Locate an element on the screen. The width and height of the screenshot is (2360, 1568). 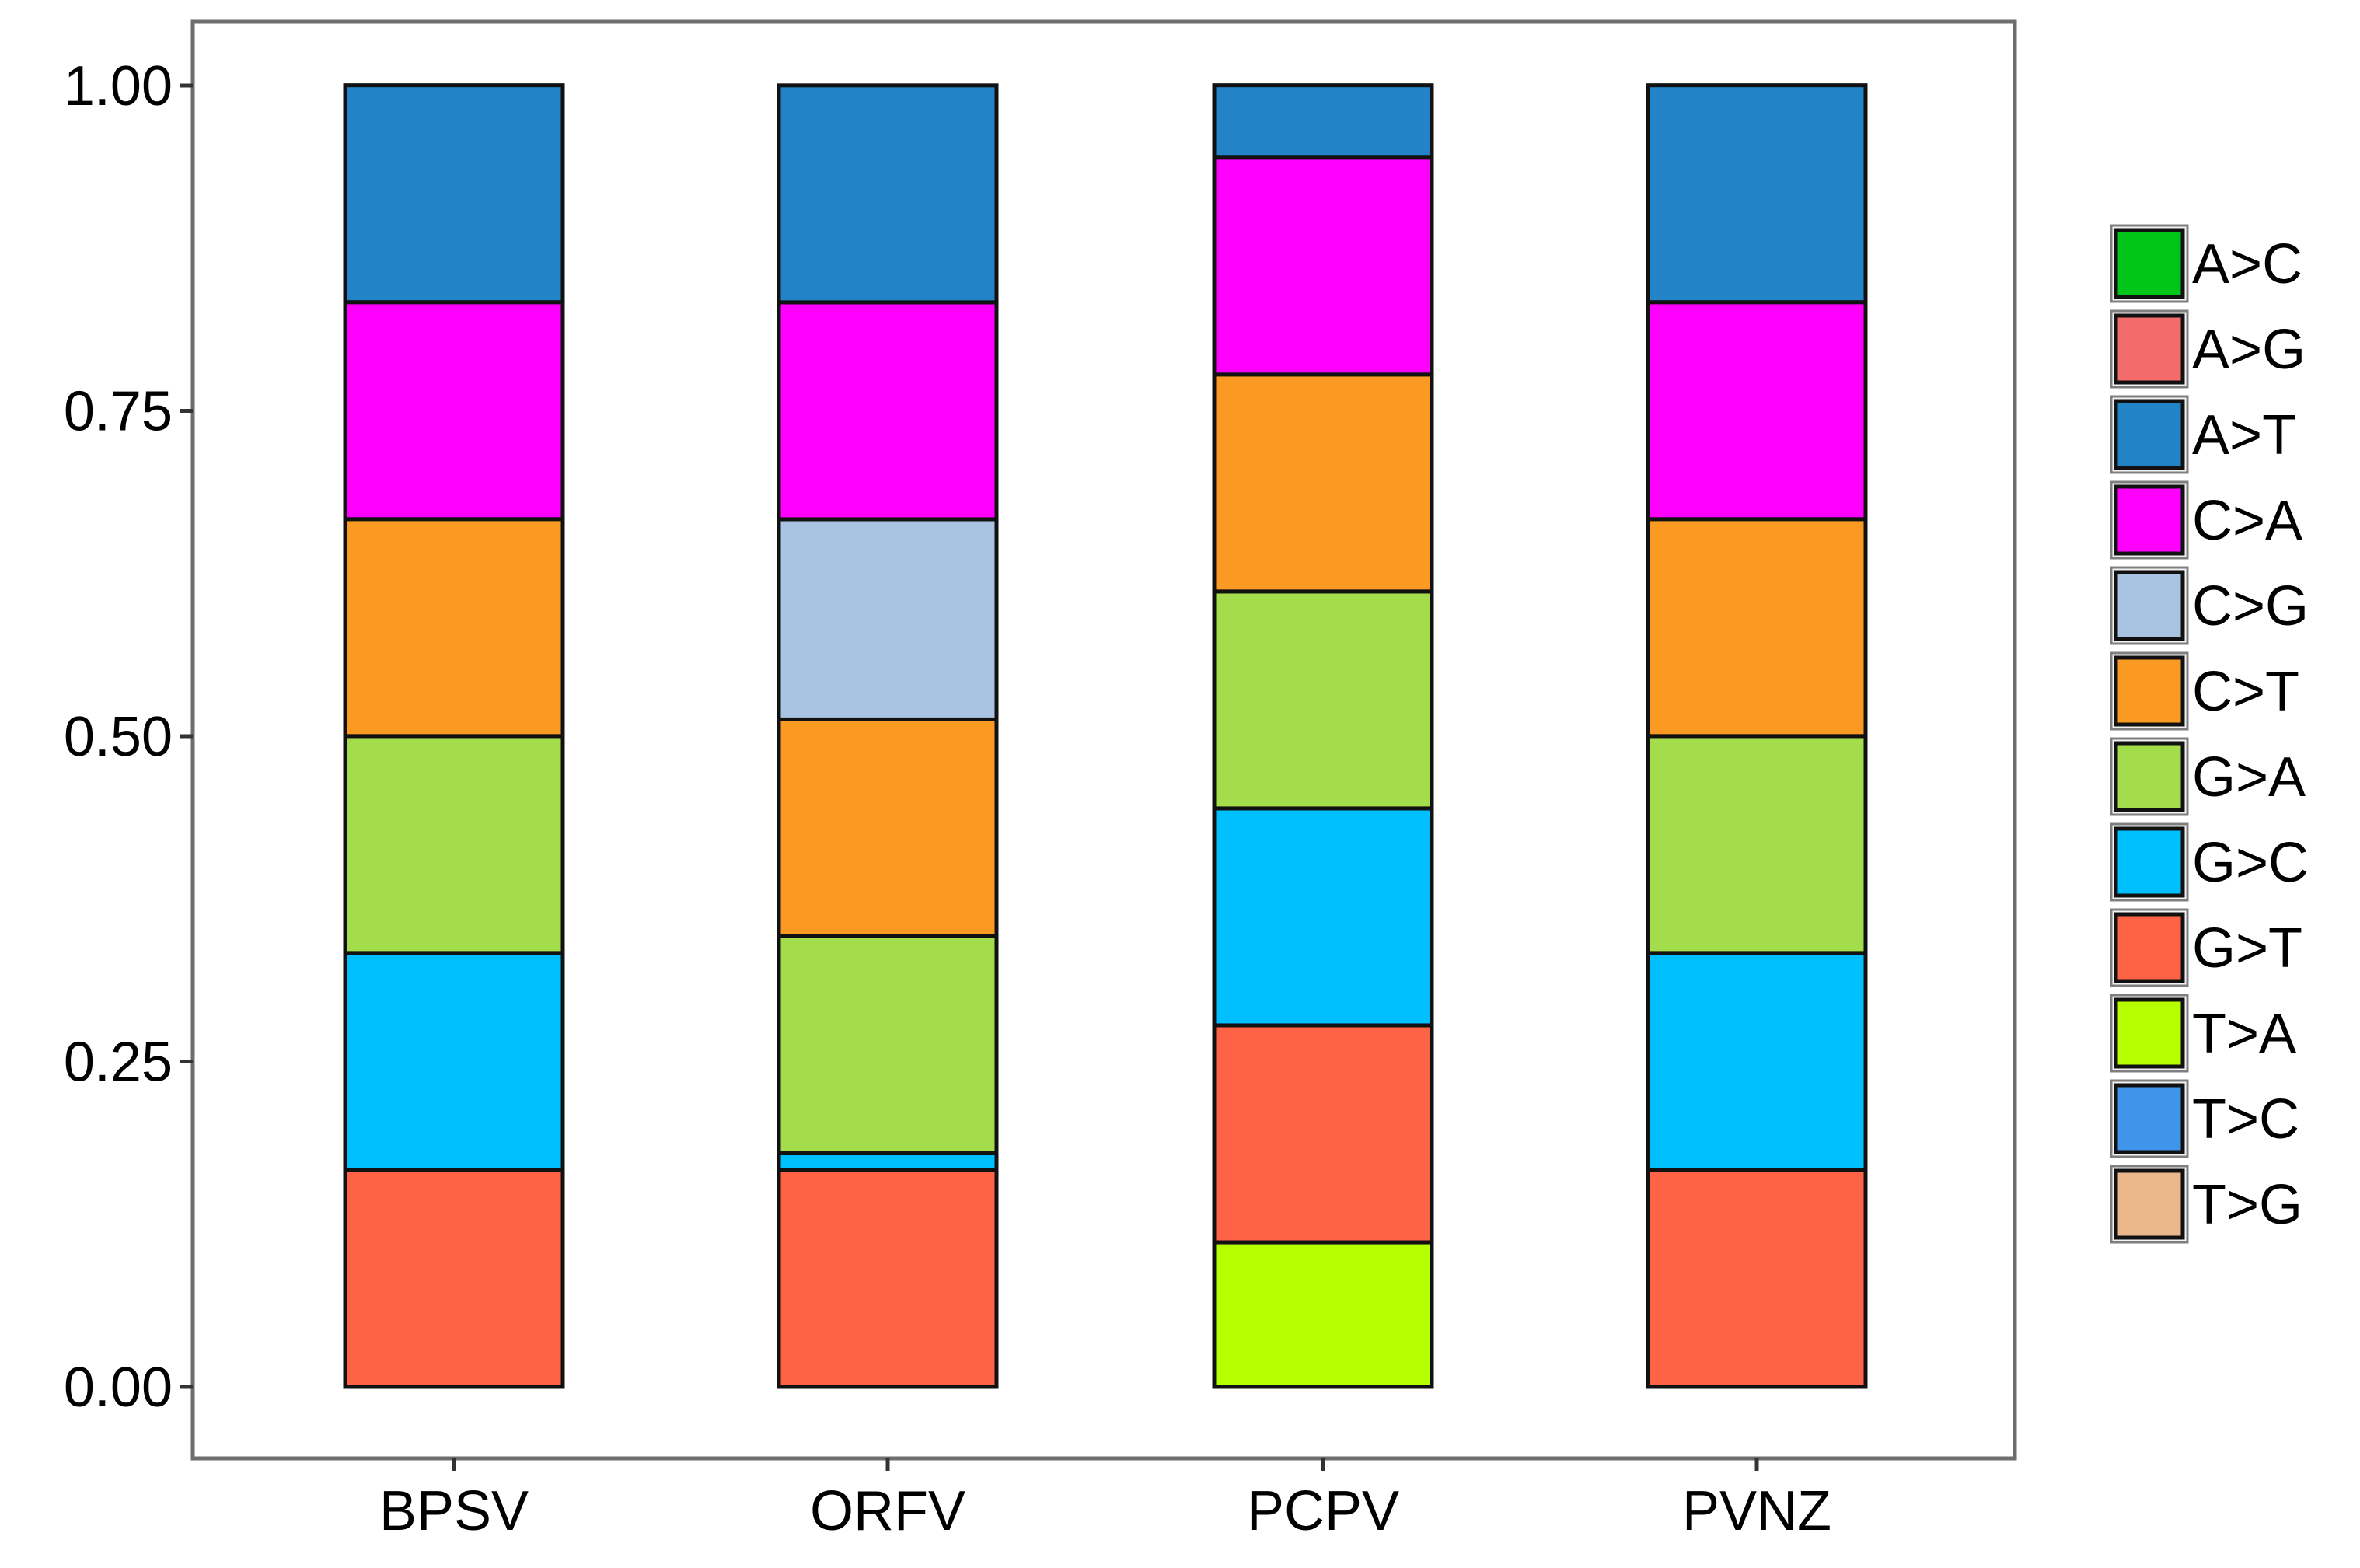
y-tick-label: 0.25 is located at coordinates (118, 1063).